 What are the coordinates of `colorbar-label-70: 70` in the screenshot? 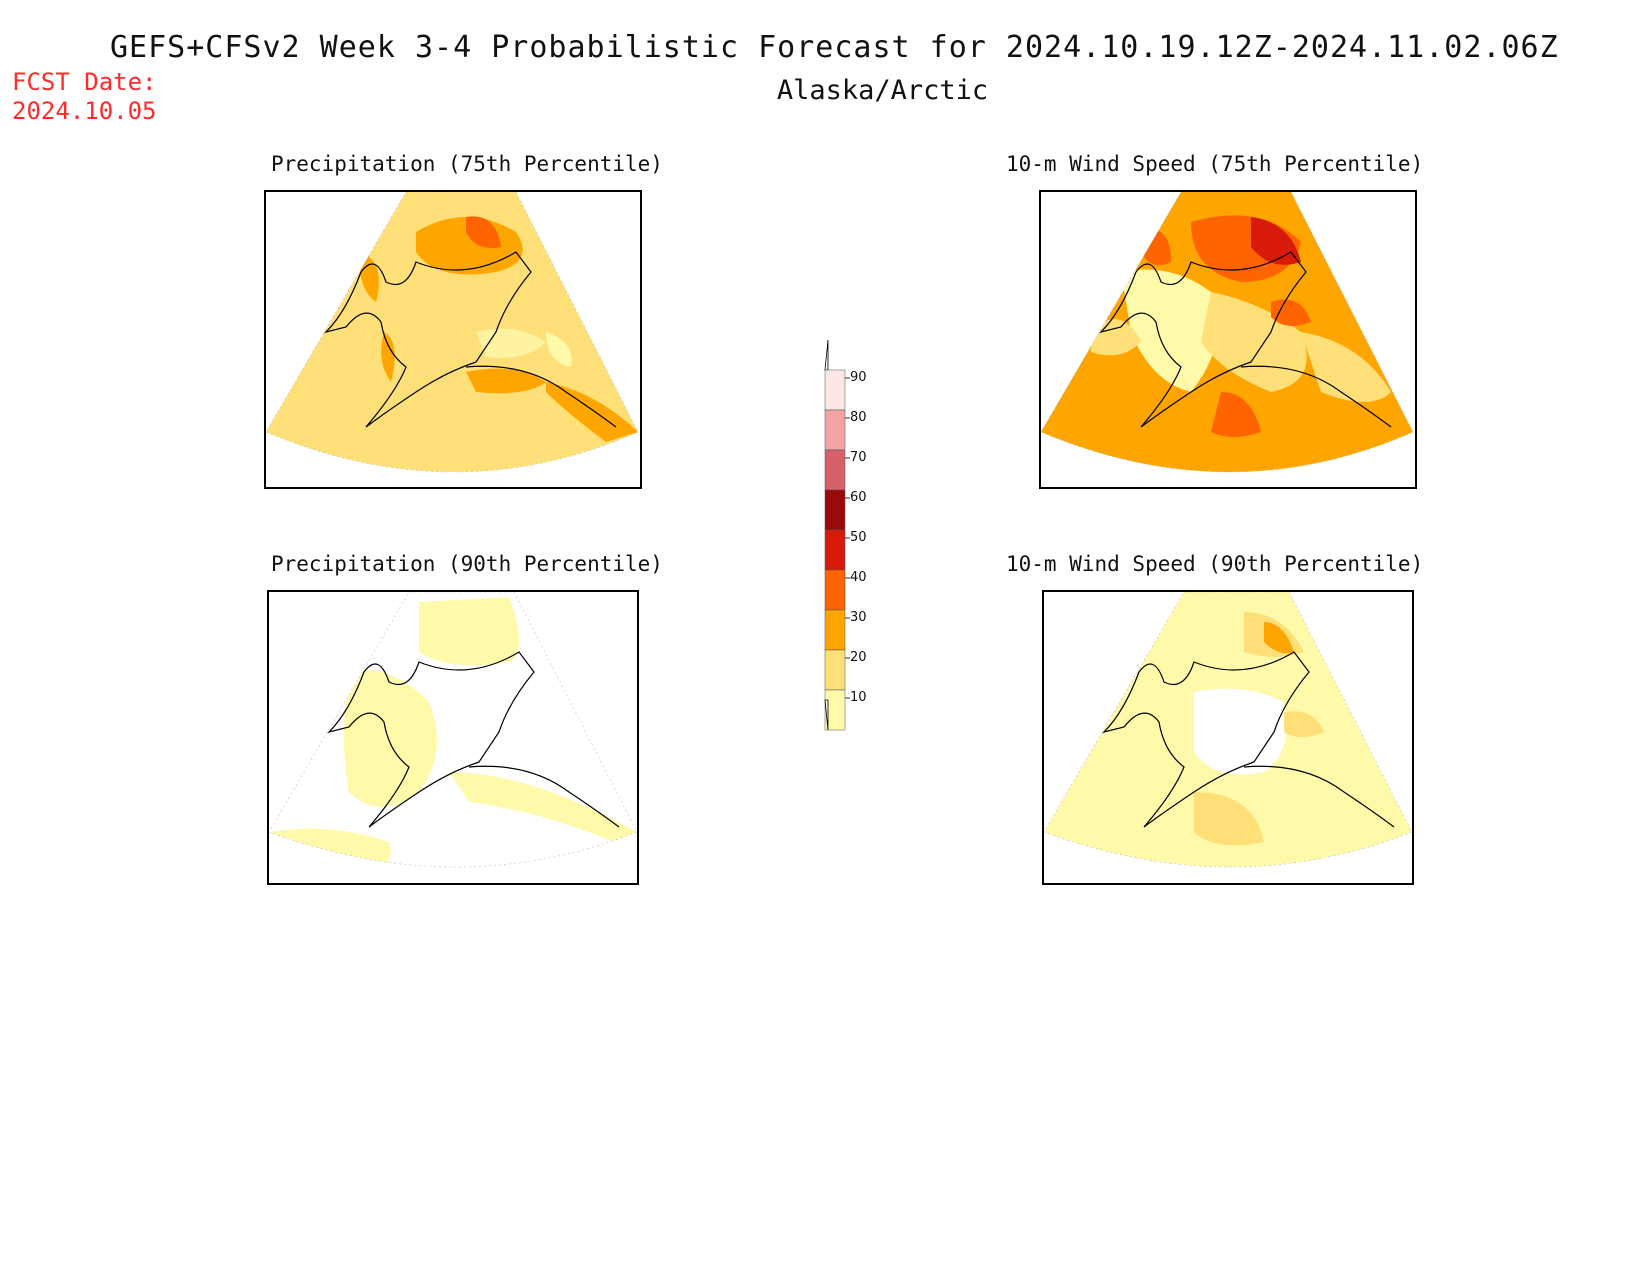 It's located at (858, 457).